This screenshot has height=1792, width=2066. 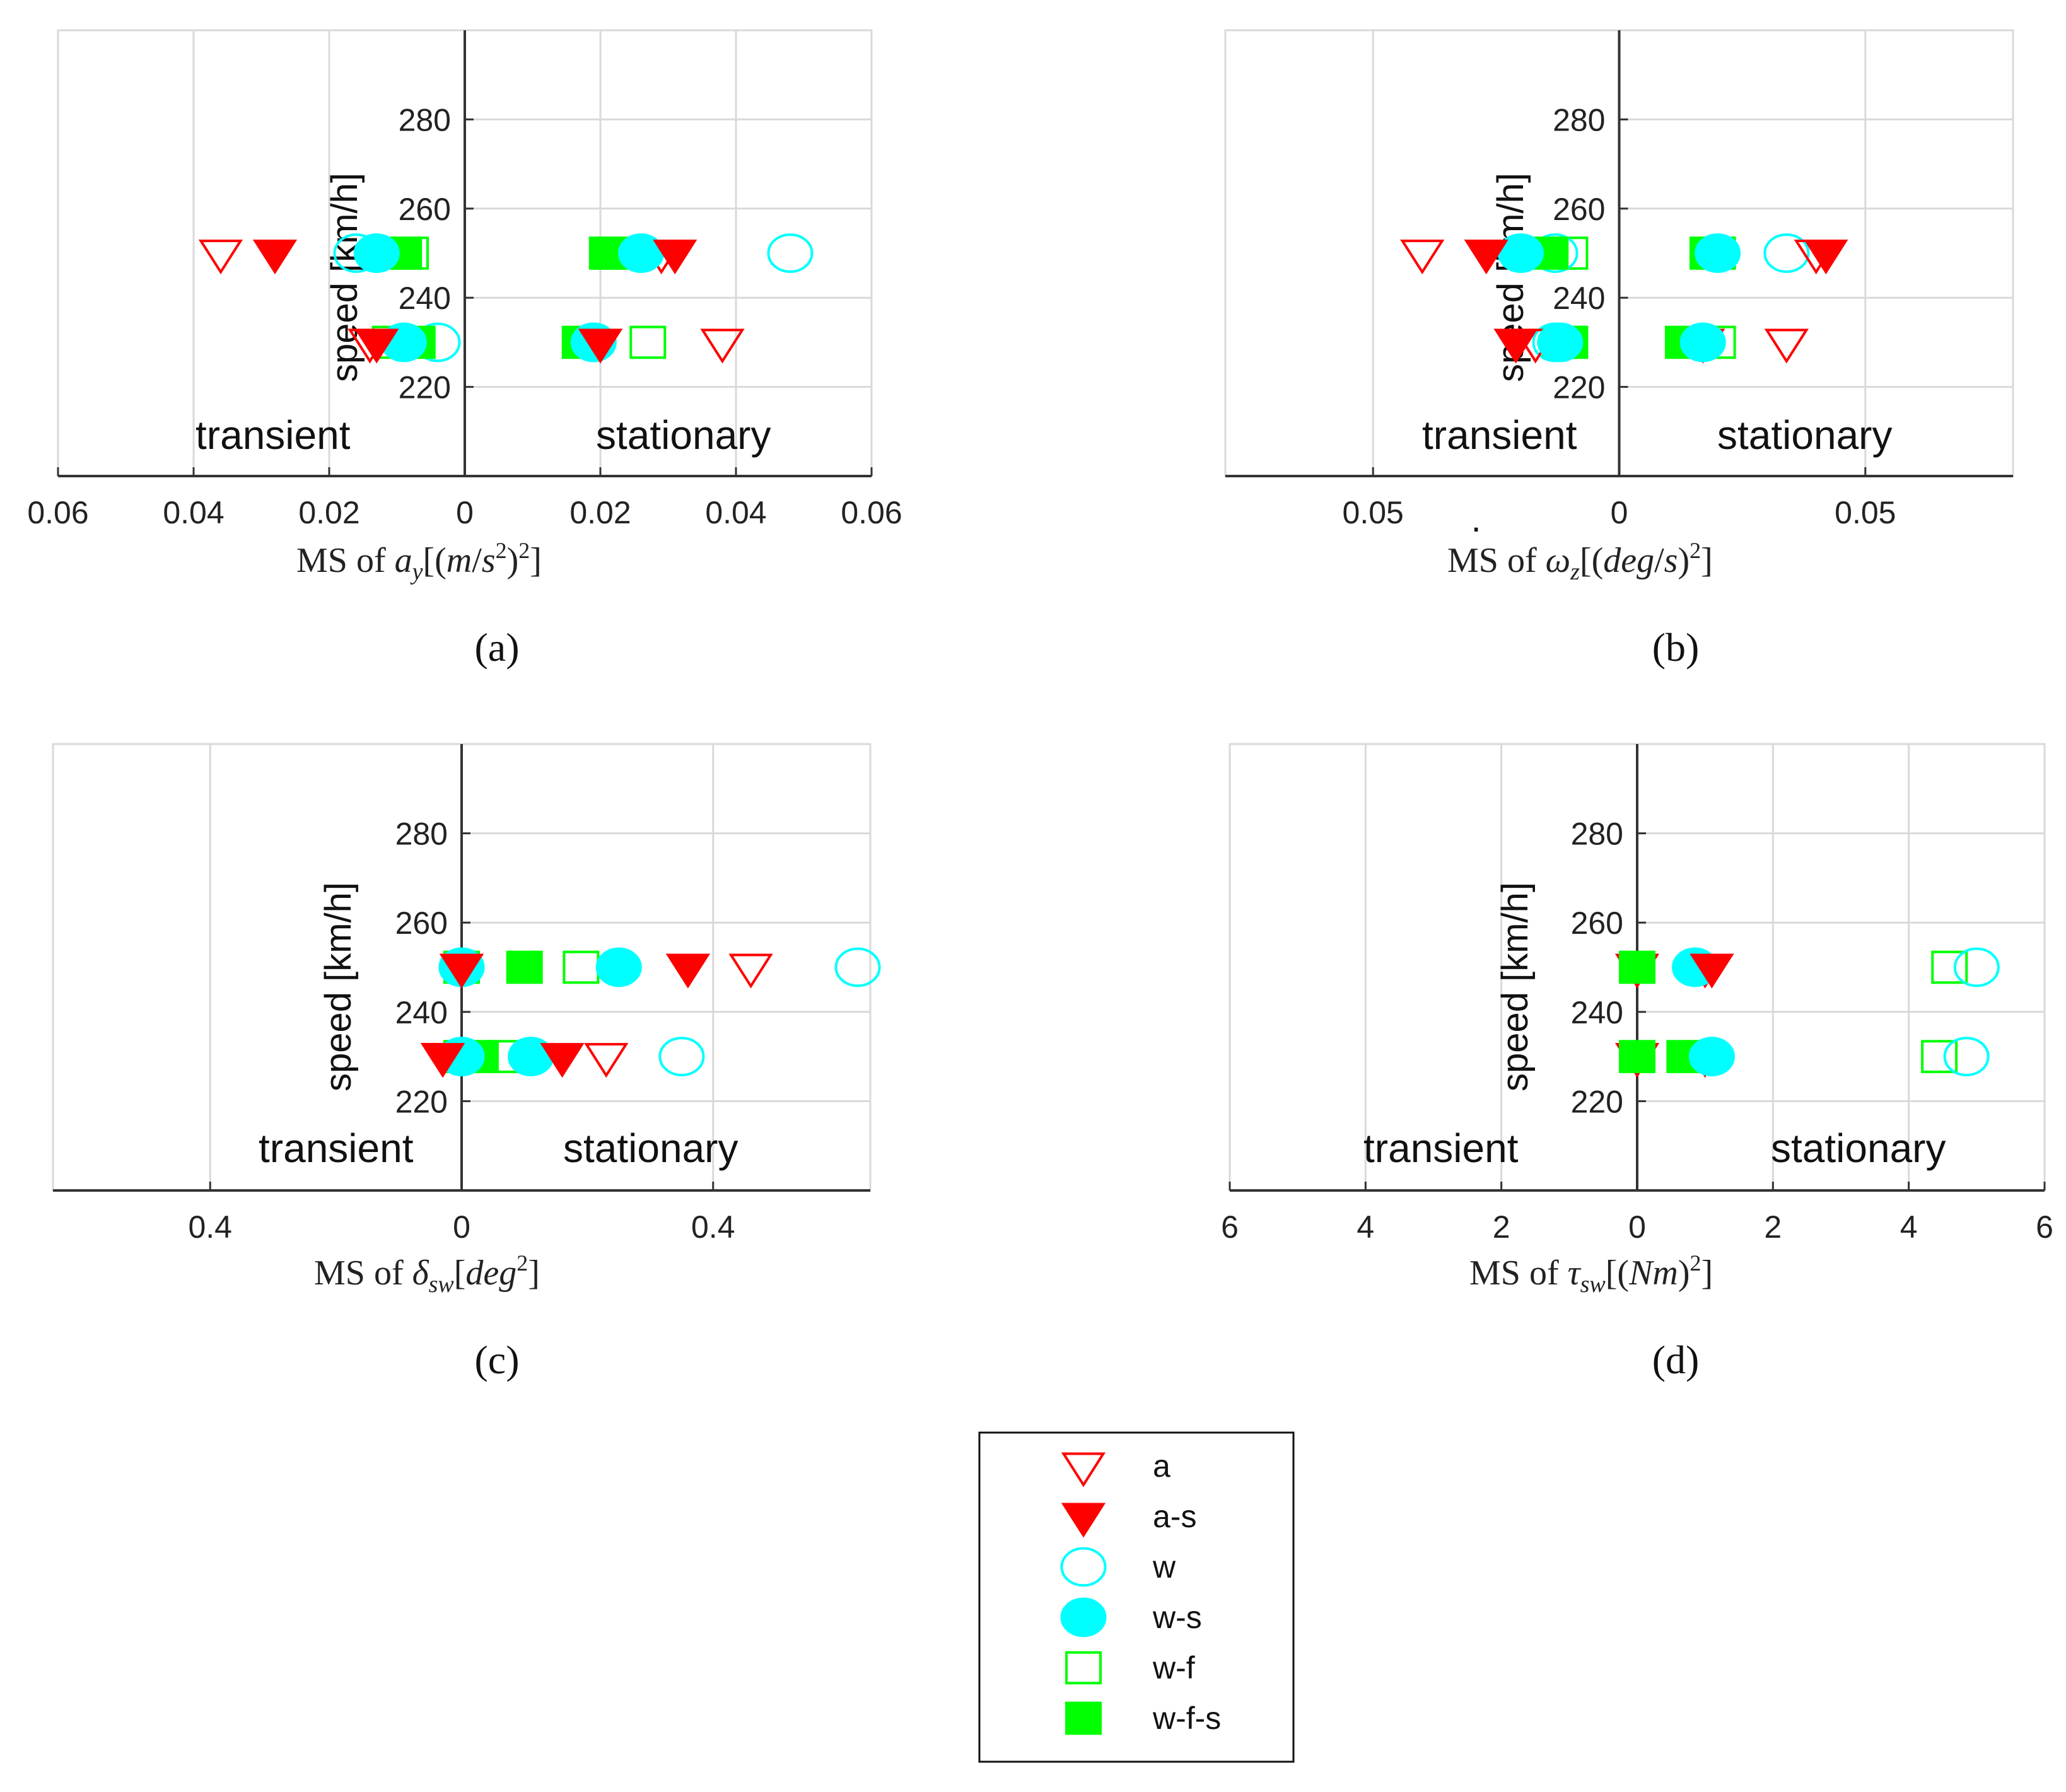 I want to click on ticks-b: 0.05 0 0.05 220 240 260 280, so click(x=1619, y=316).